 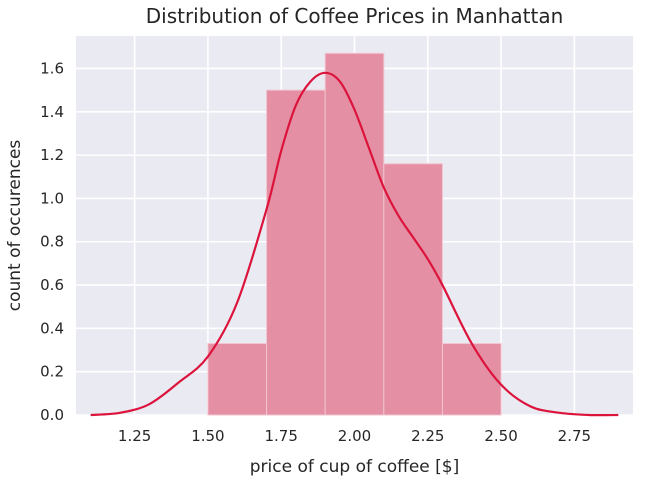 I want to click on y-tick-label: 1.0, so click(x=52, y=198).